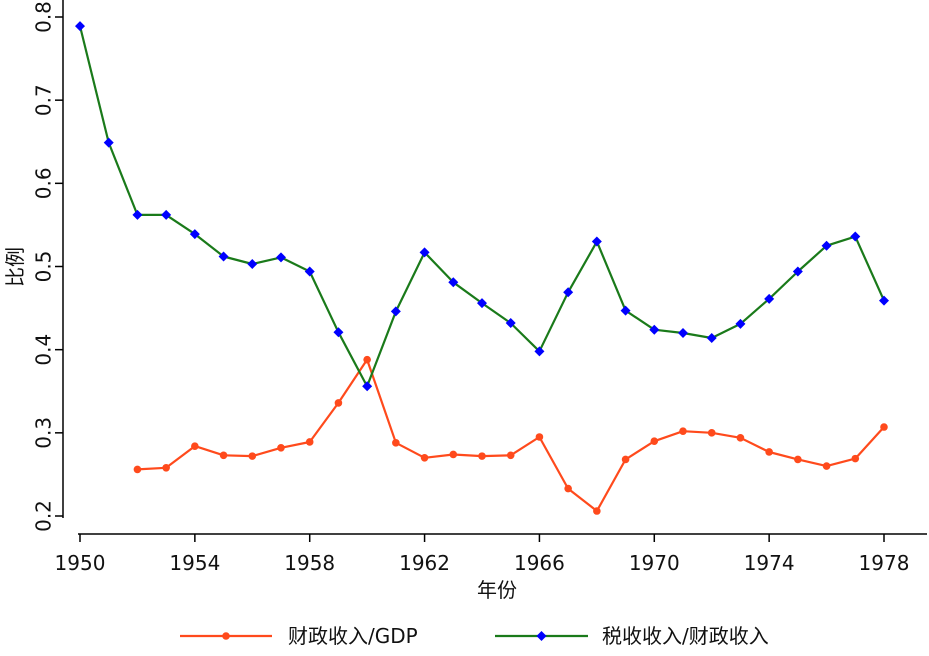 This screenshot has width=929, height=656. Describe the element at coordinates (474, 636) in the screenshot. I see `legend: 财政收入/GDP 税收收入/财政收入` at that location.